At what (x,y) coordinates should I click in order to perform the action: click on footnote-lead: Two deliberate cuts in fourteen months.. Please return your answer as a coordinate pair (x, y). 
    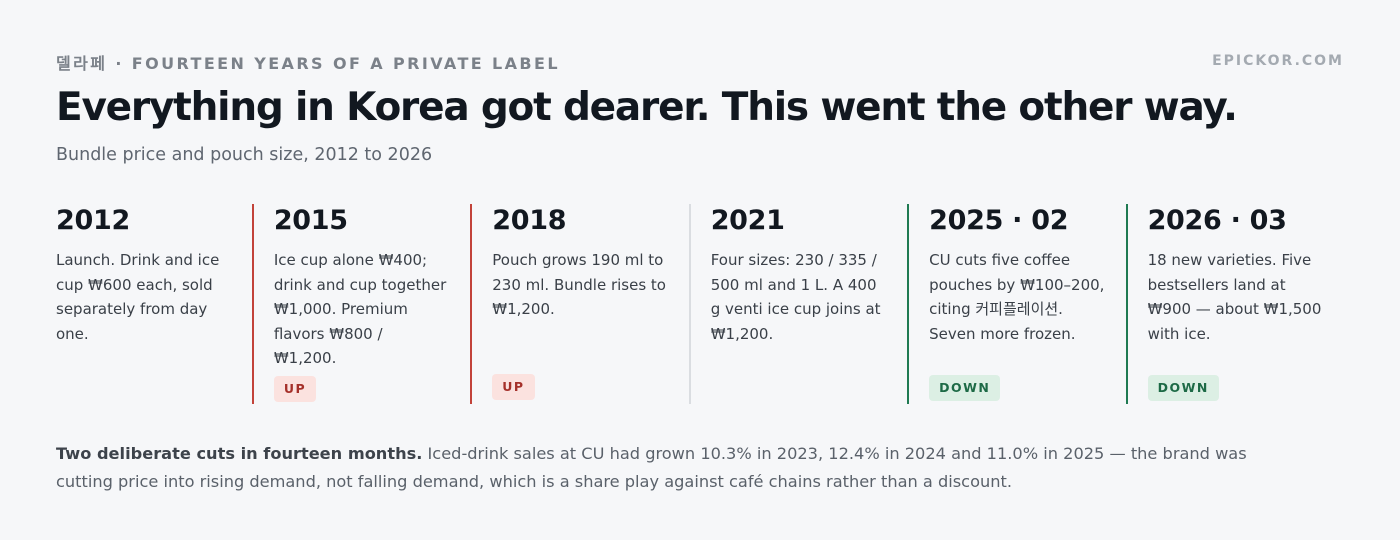
    Looking at the image, I should click on (239, 453).